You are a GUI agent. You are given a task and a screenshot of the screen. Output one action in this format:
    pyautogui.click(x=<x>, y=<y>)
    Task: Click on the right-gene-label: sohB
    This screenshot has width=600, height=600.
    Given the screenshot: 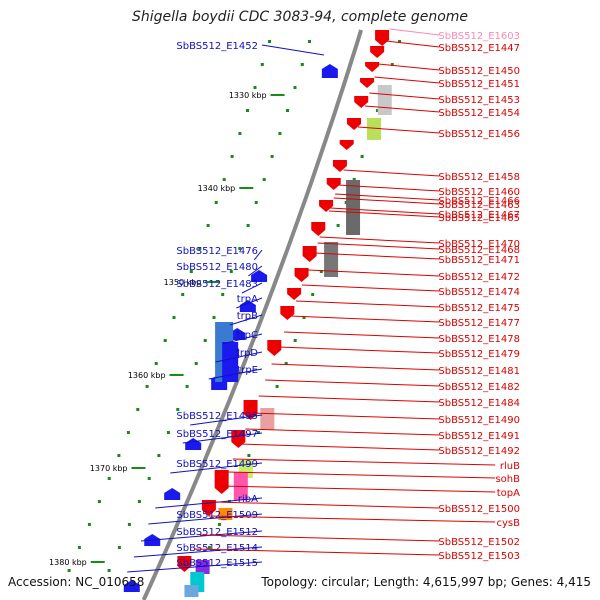 What is the action you would take?
    pyautogui.click(x=507, y=479)
    